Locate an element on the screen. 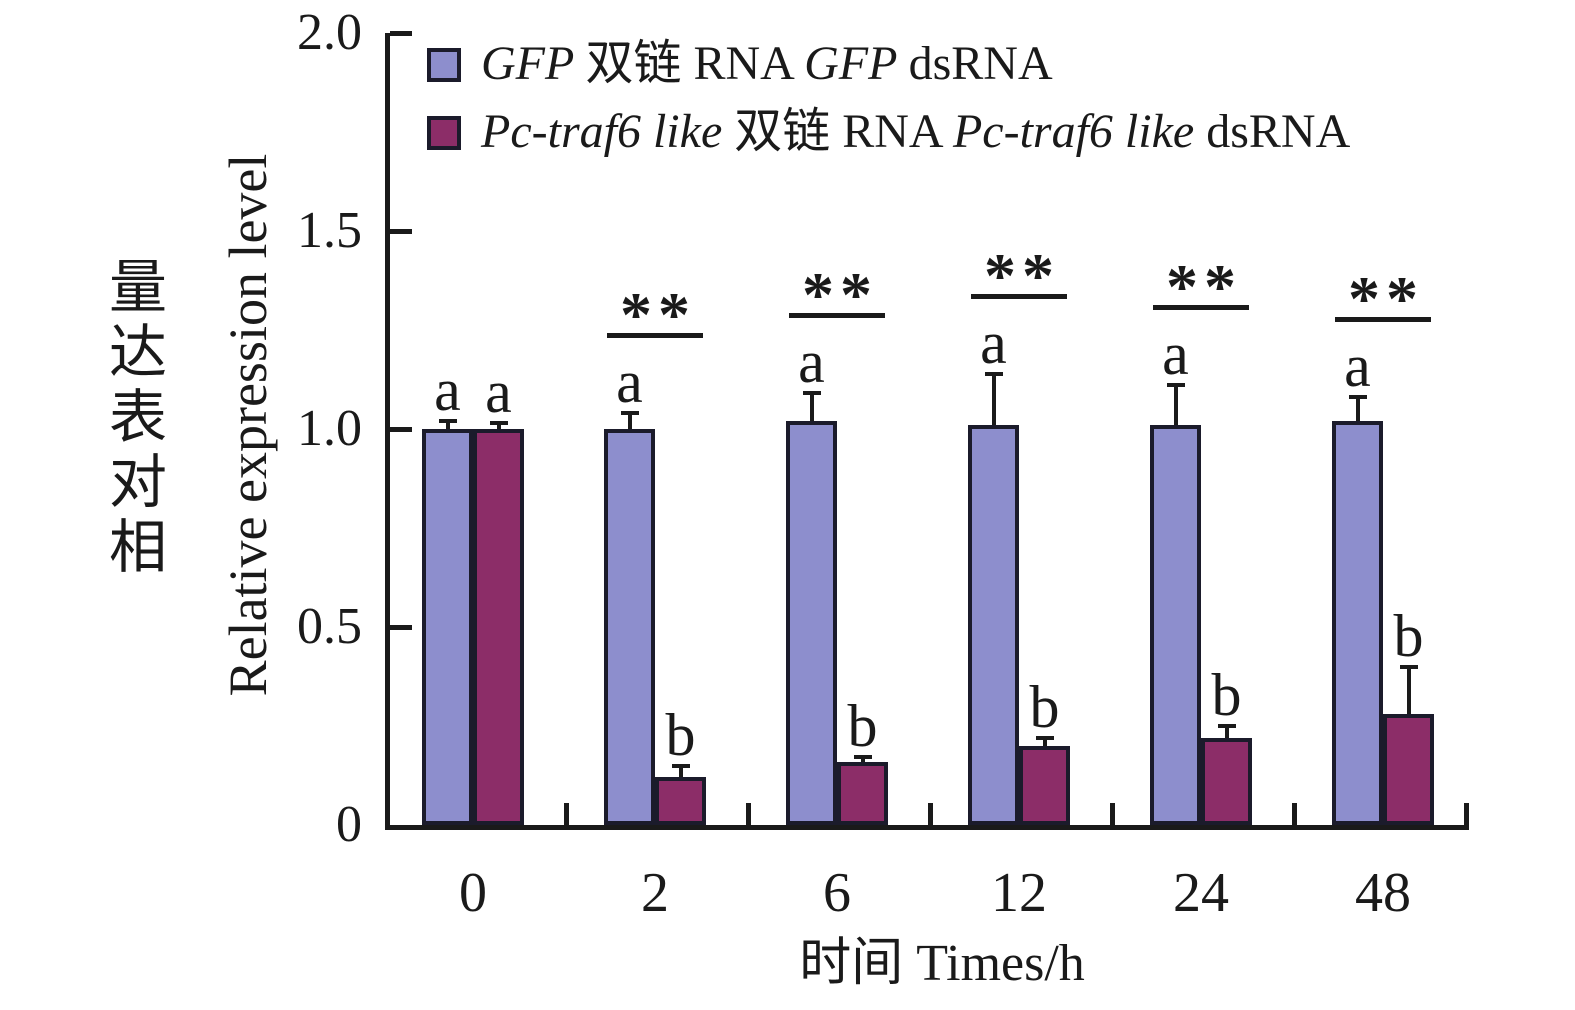 The height and width of the screenshot is (1010, 1575). legend-item-1: GFP 双链 RNA GFP dsRNA is located at coordinates (888, 64).